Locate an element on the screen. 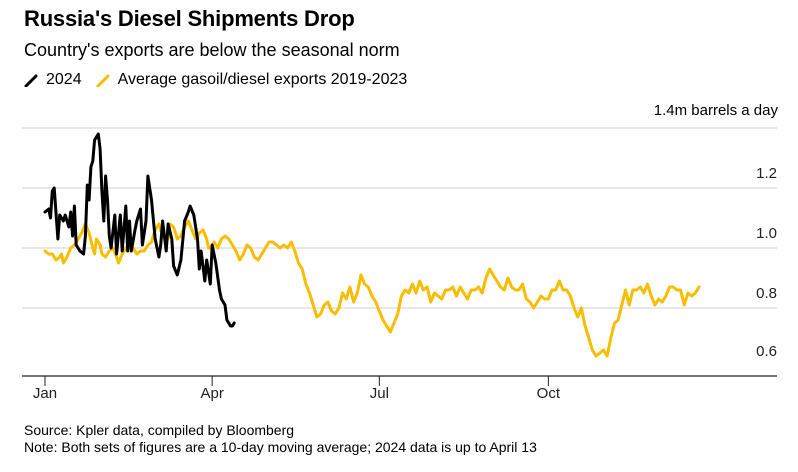  y-tick-label: 1.0 is located at coordinates (766, 233).